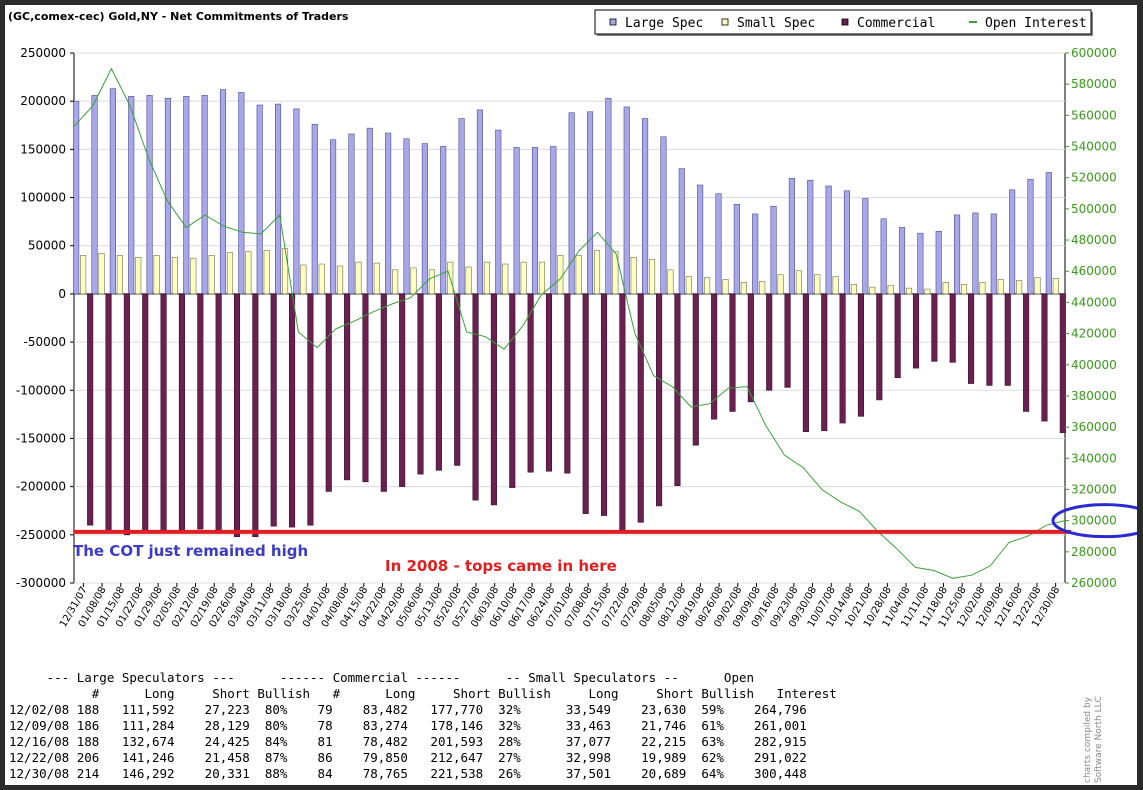 This screenshot has width=1143, height=790. I want to click on left-tick-label: -200000, so click(41, 487).